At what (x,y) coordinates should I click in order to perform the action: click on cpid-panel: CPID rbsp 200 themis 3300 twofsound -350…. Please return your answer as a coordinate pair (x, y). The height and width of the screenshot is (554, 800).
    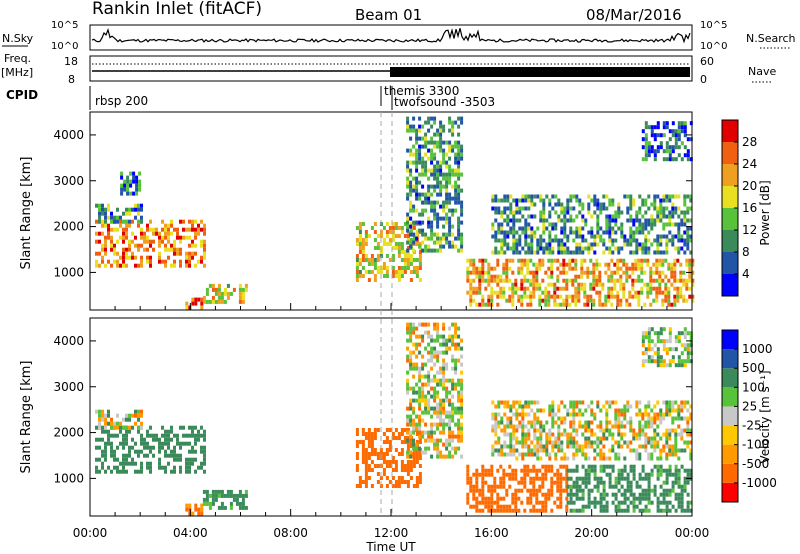
    Looking at the image, I should click on (250, 97).